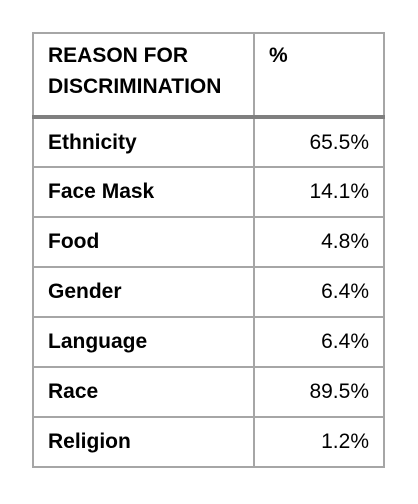 The image size is (418, 504). Describe the element at coordinates (143, 392) in the screenshot. I see `reason-cell: Race` at that location.